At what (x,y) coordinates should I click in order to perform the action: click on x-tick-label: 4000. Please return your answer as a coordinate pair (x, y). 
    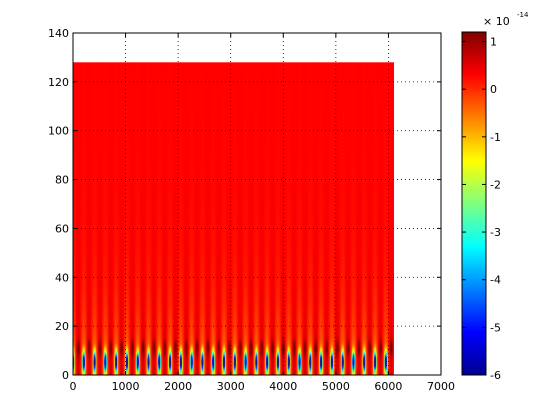
    Looking at the image, I should click on (283, 386).